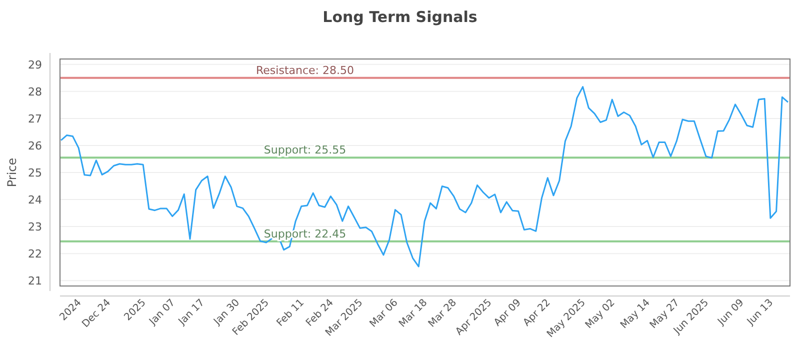 This screenshot has height=350, width=800. What do you see at coordinates (35, 227) in the screenshot?
I see `y-tick-label: 23` at bounding box center [35, 227].